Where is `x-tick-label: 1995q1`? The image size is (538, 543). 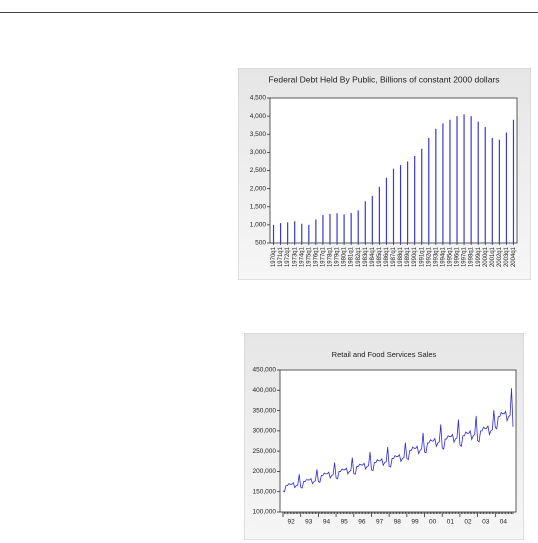 x-tick-label: 1995q1 is located at coordinates (451, 256).